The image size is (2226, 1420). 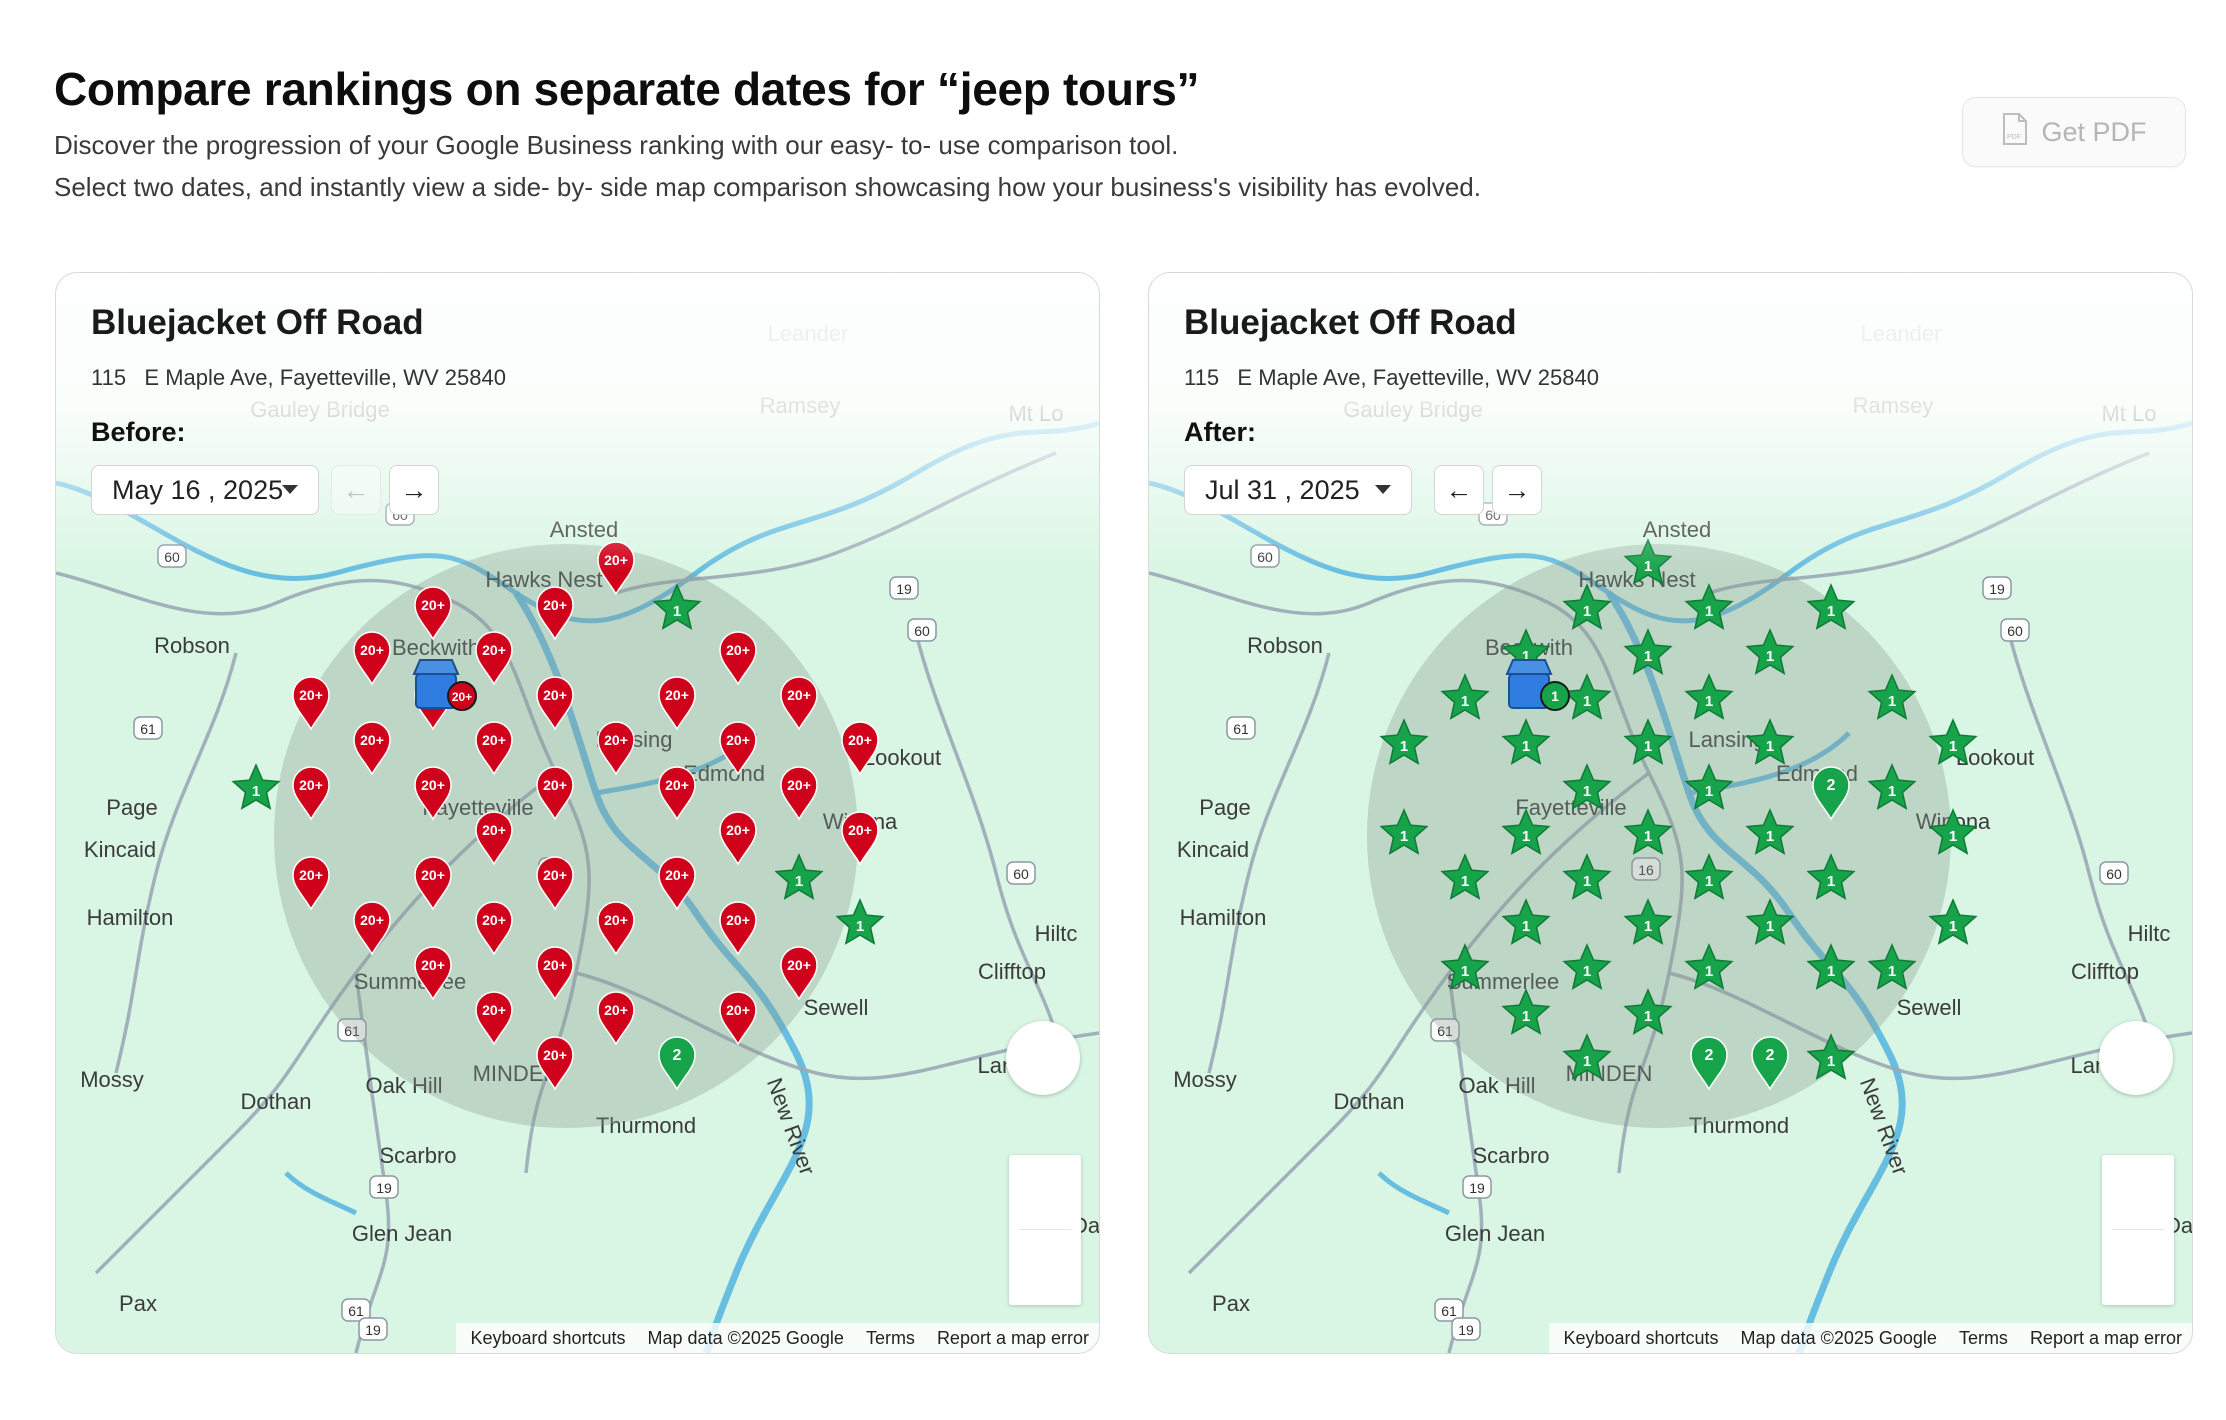 What do you see at coordinates (1995, 757) in the screenshot?
I see `map-place-label: Lookout` at bounding box center [1995, 757].